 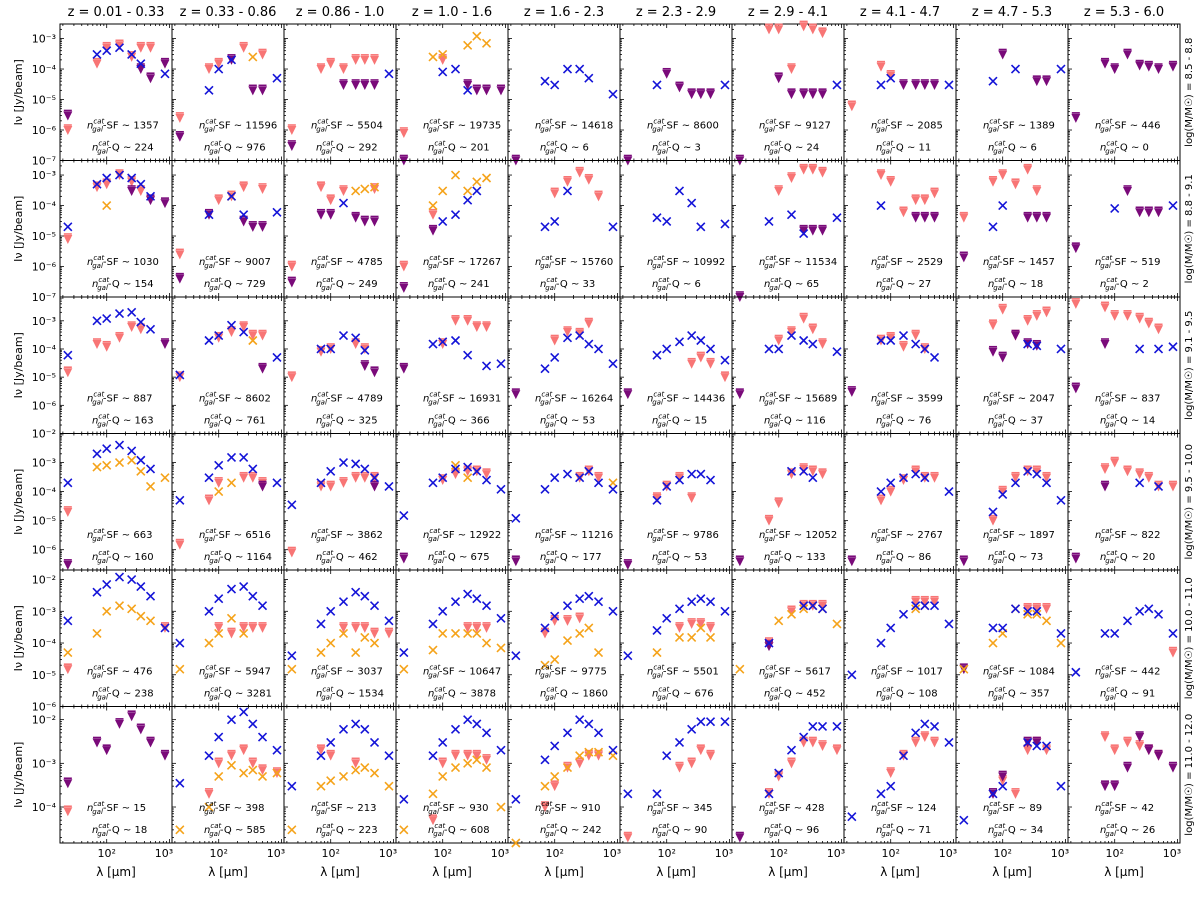 I want to click on column-title: z = 0.33 - 0.86, so click(x=228, y=12).